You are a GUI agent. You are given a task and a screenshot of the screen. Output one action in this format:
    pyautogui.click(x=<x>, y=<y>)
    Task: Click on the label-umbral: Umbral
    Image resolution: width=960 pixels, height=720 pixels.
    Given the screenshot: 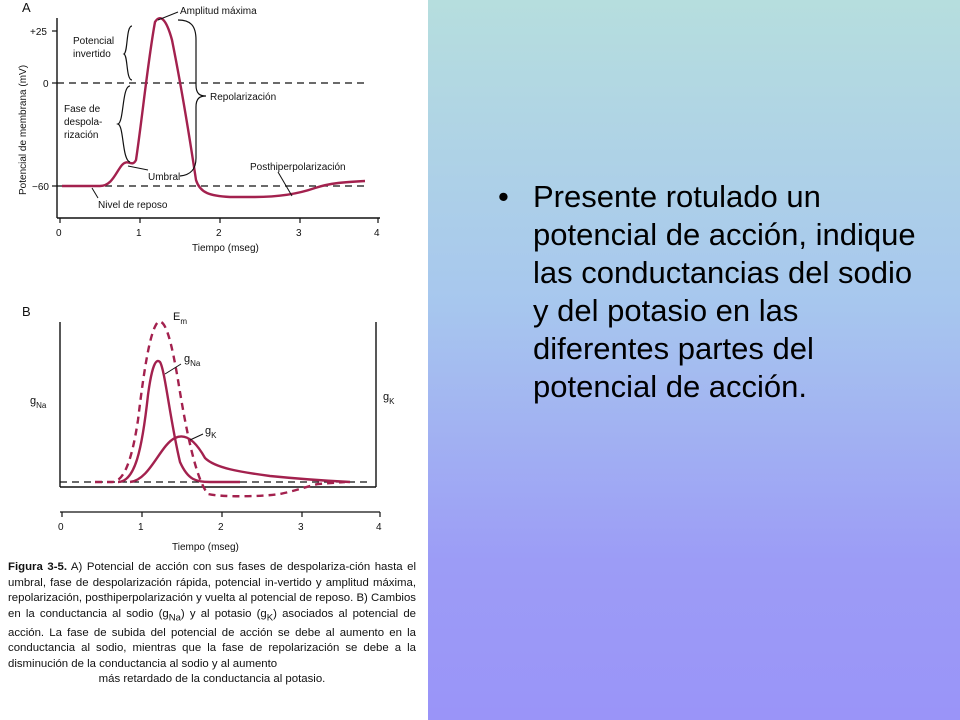 What is the action you would take?
    pyautogui.click(x=164, y=177)
    